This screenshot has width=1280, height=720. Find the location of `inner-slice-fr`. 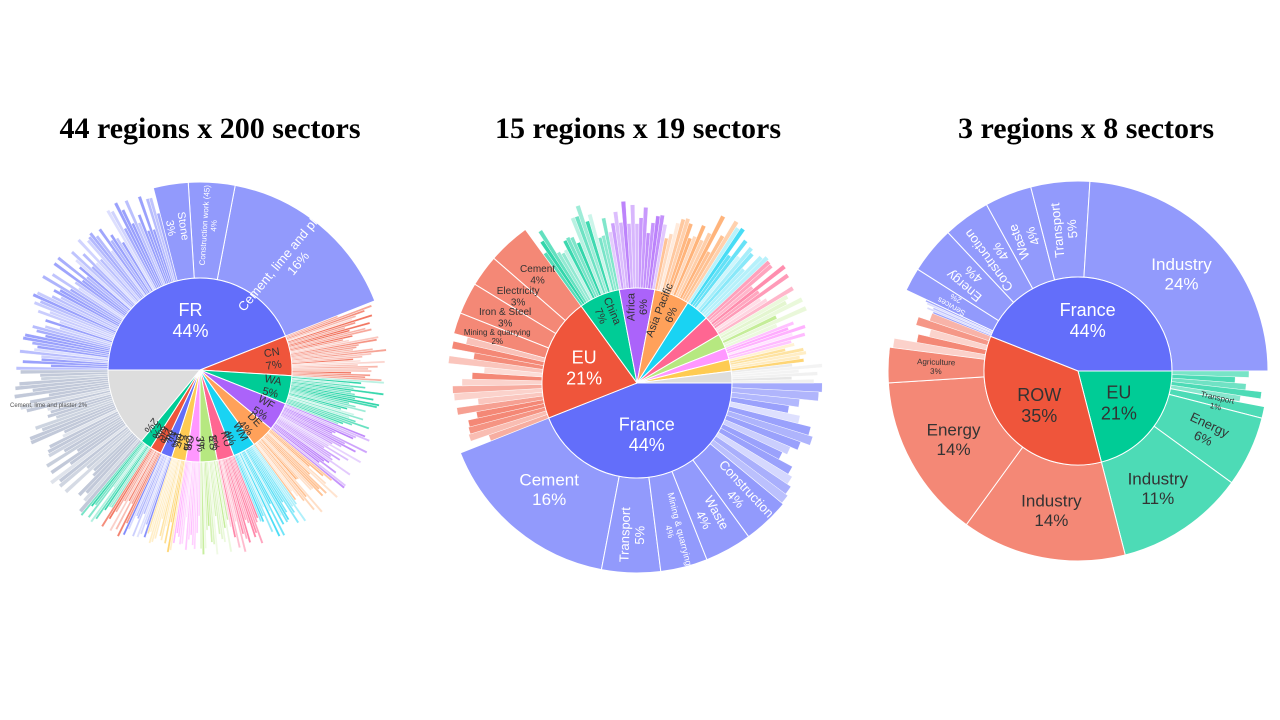

inner-slice-fr is located at coordinates (197, 324).